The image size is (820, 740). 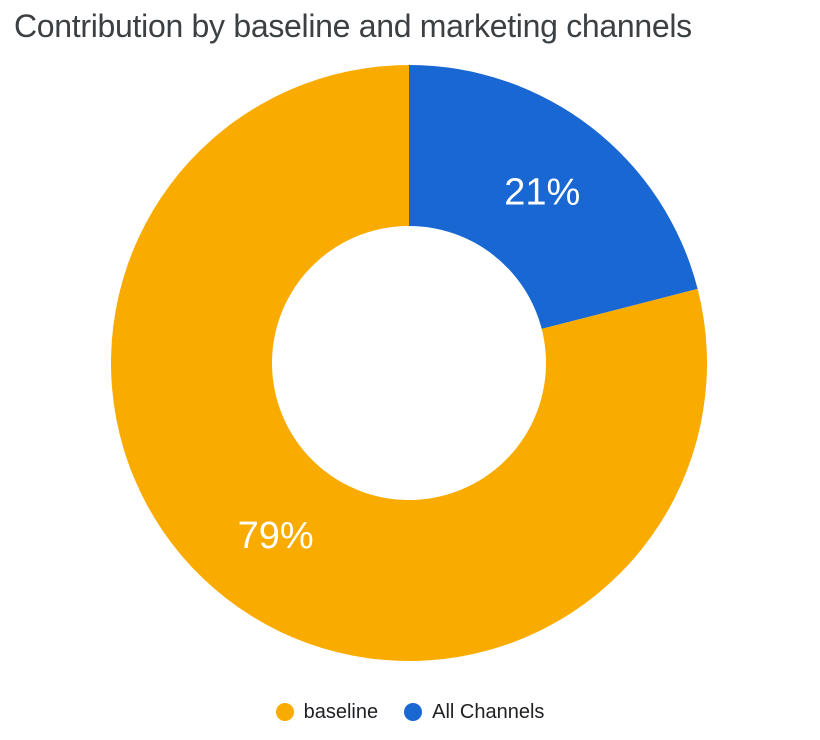 What do you see at coordinates (413, 712) in the screenshot?
I see `legend-dot-all-channels` at bounding box center [413, 712].